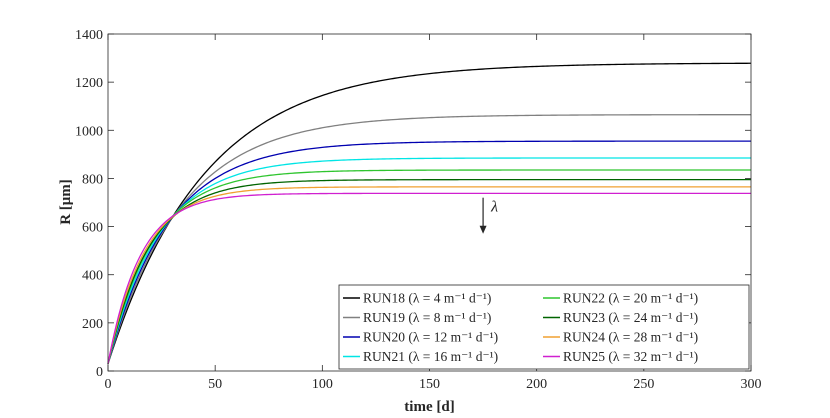 The width and height of the screenshot is (830, 418). Describe the element at coordinates (494, 207) in the screenshot. I see `annotation-label: λ` at that location.